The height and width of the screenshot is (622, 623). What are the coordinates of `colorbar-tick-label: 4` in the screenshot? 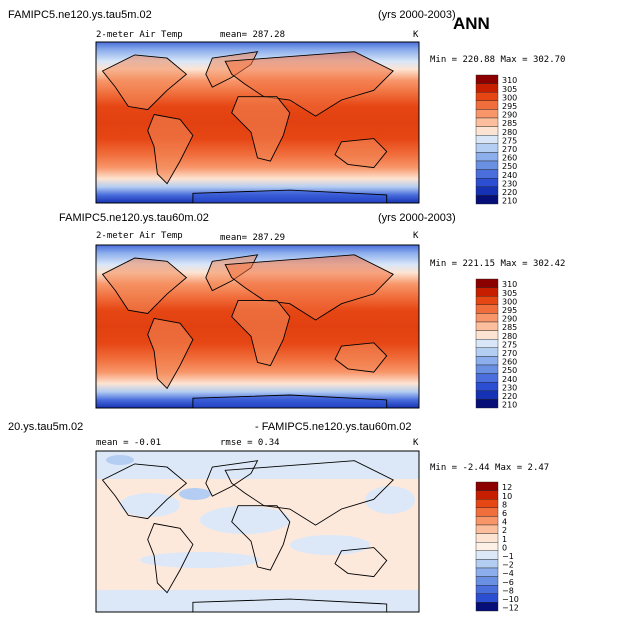 It's located at (504, 522).